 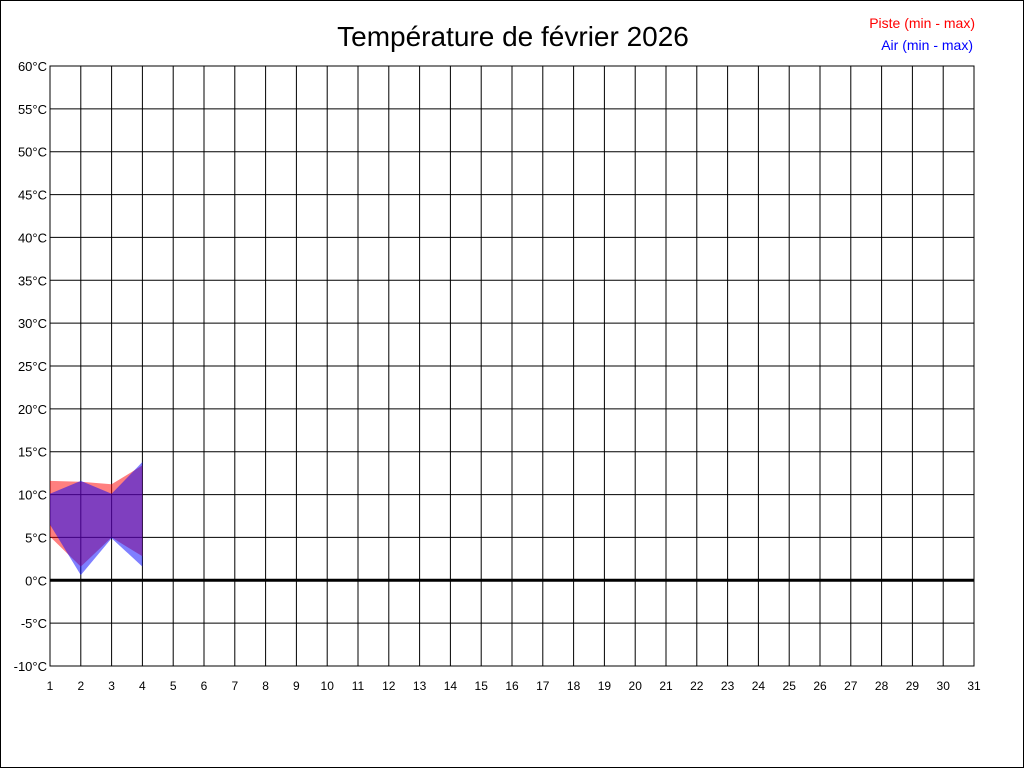 I want to click on x-tick-label: 6, so click(x=204, y=686).